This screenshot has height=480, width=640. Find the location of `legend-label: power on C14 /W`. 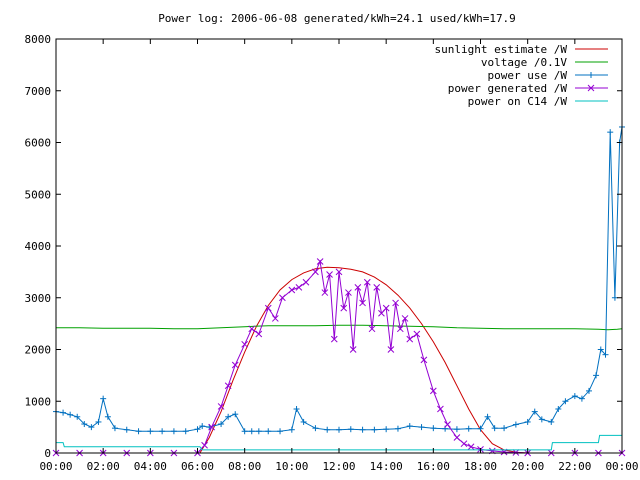

legend-label: power on C14 /W is located at coordinates (518, 101).